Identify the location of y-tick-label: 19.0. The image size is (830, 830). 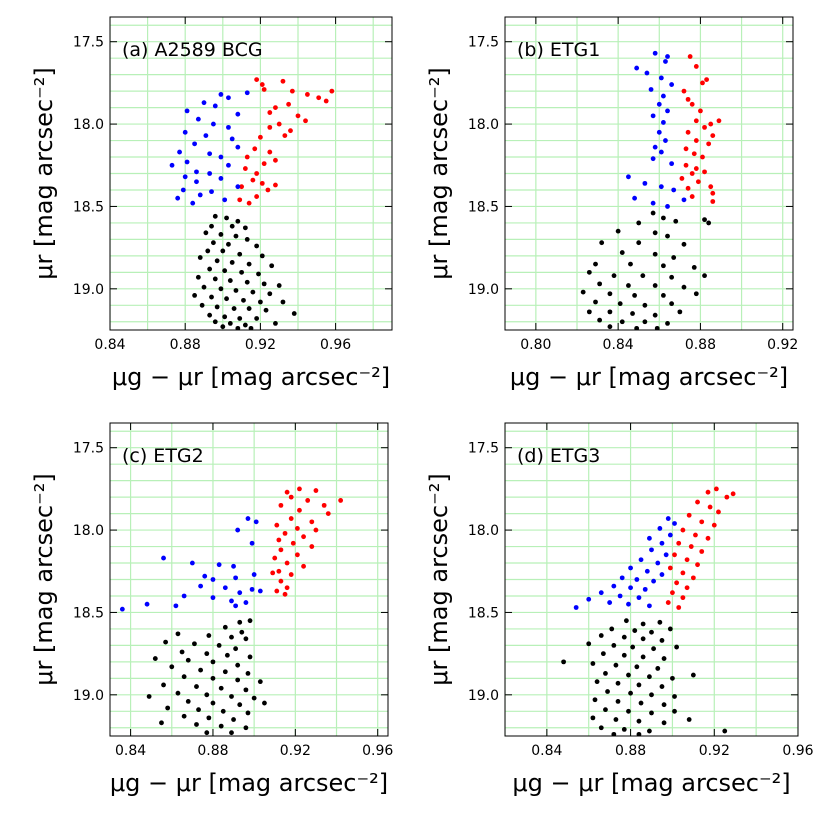
(88, 290).